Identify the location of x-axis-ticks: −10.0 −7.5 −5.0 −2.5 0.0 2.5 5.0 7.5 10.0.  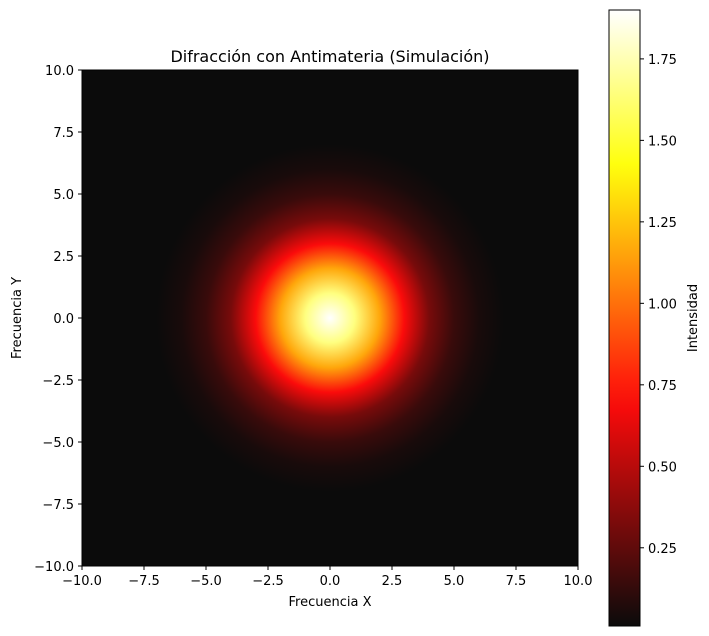
(327, 577).